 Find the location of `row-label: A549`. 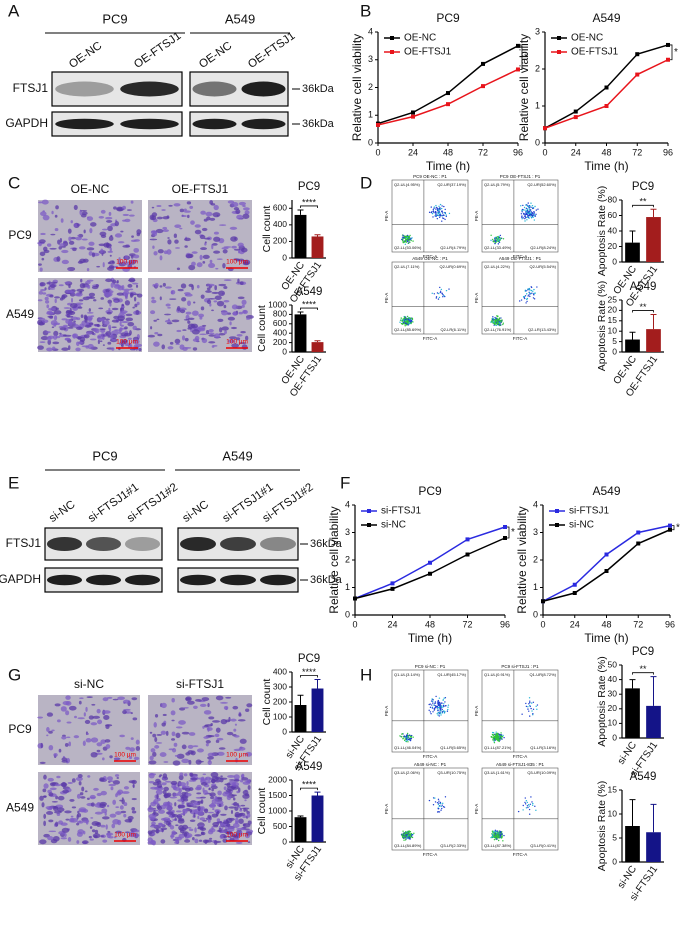

row-label: A549 is located at coordinates (20, 808).